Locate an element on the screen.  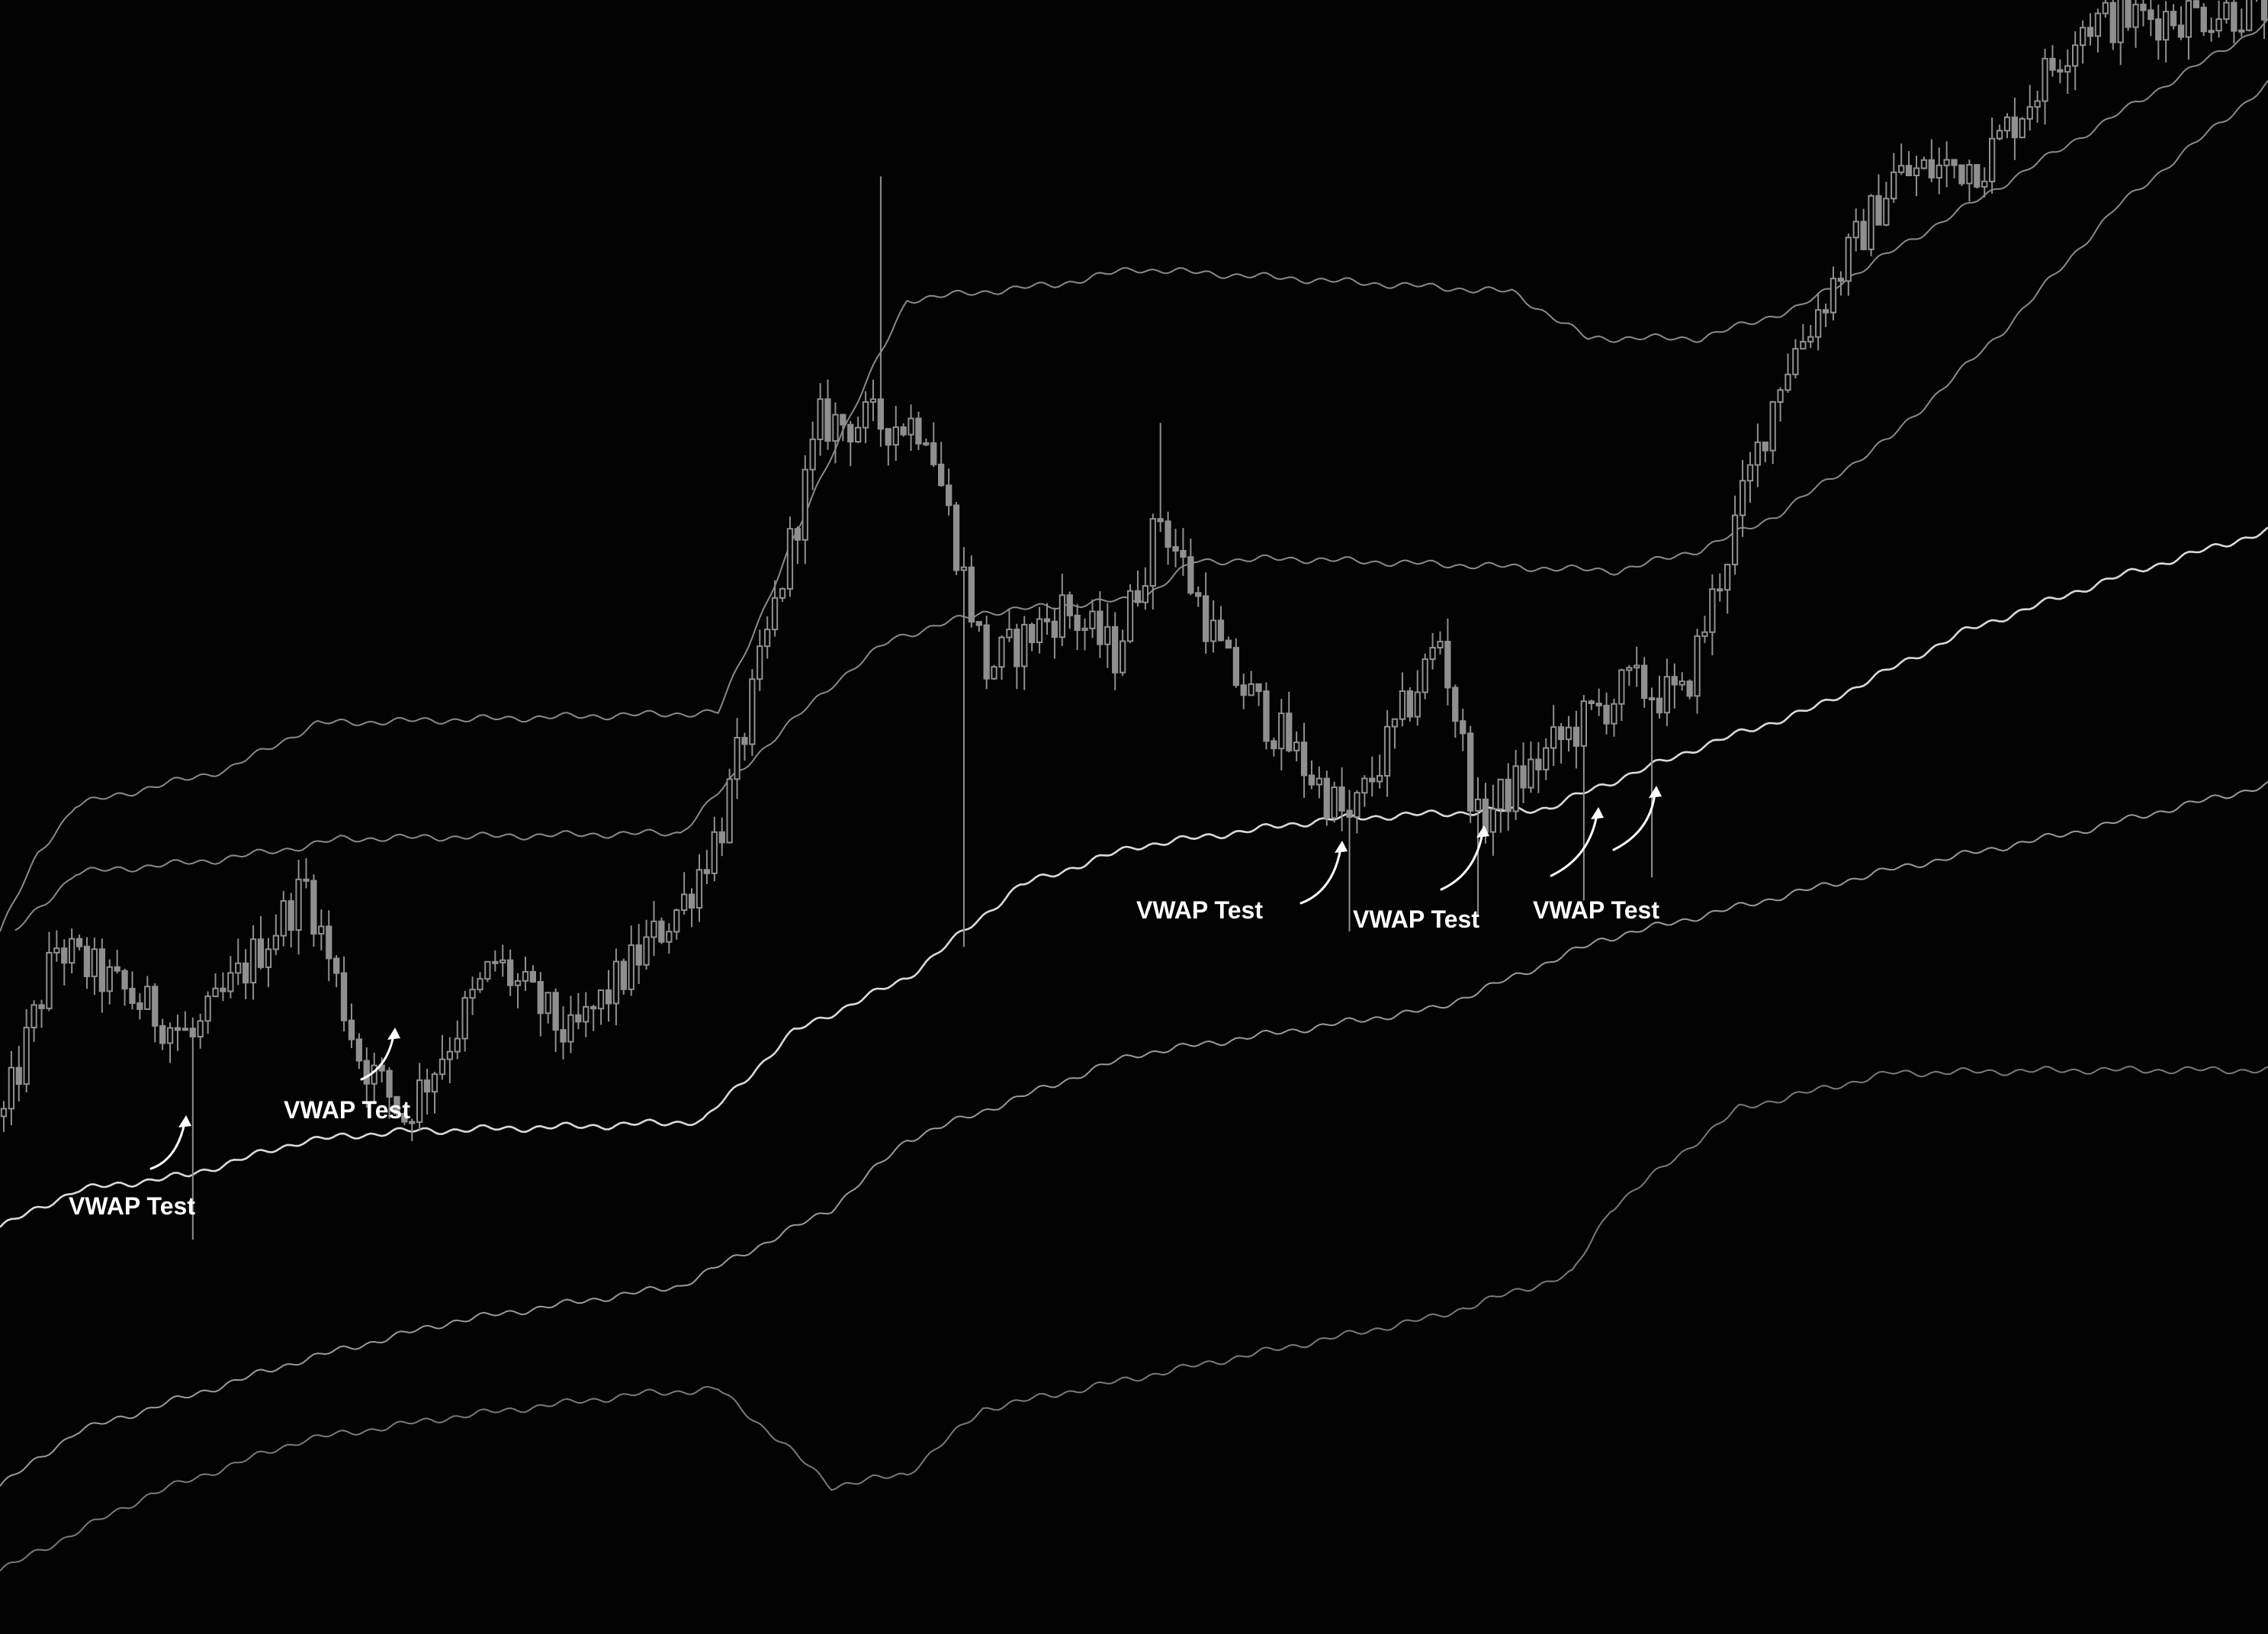
annotation-1: VWAP Test is located at coordinates (132, 1167).